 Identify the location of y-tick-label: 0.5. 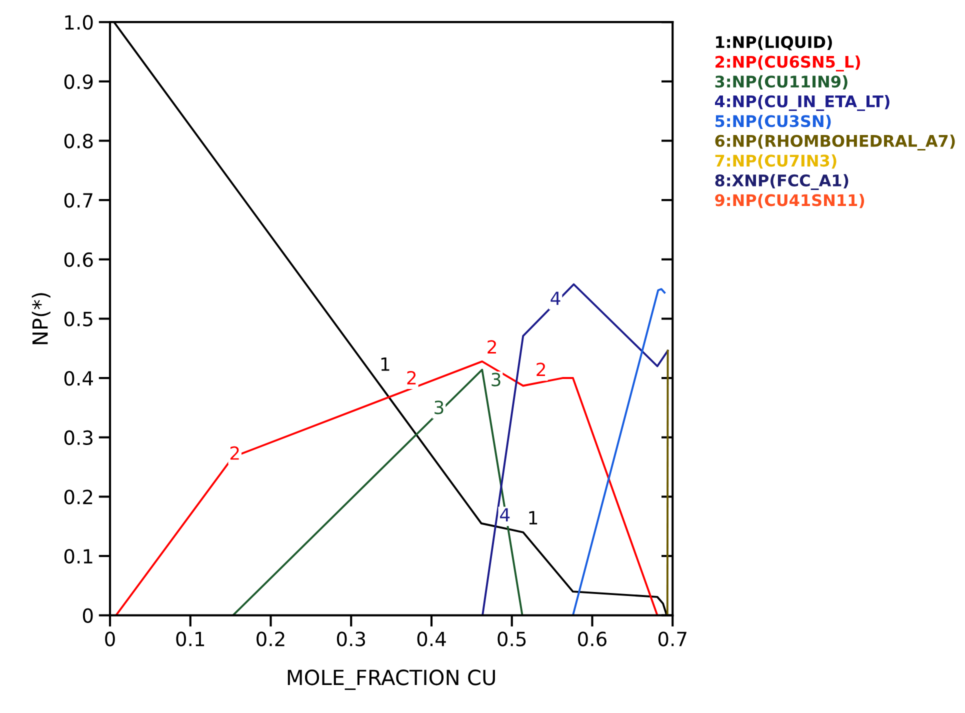
(78, 319).